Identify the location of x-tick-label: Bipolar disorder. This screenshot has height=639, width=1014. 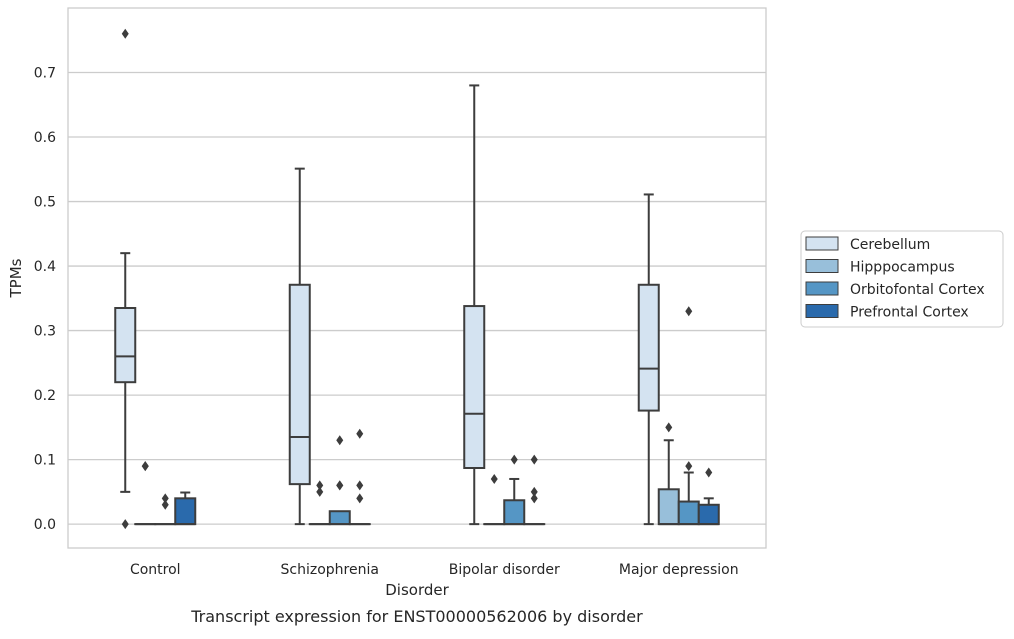
(504, 570).